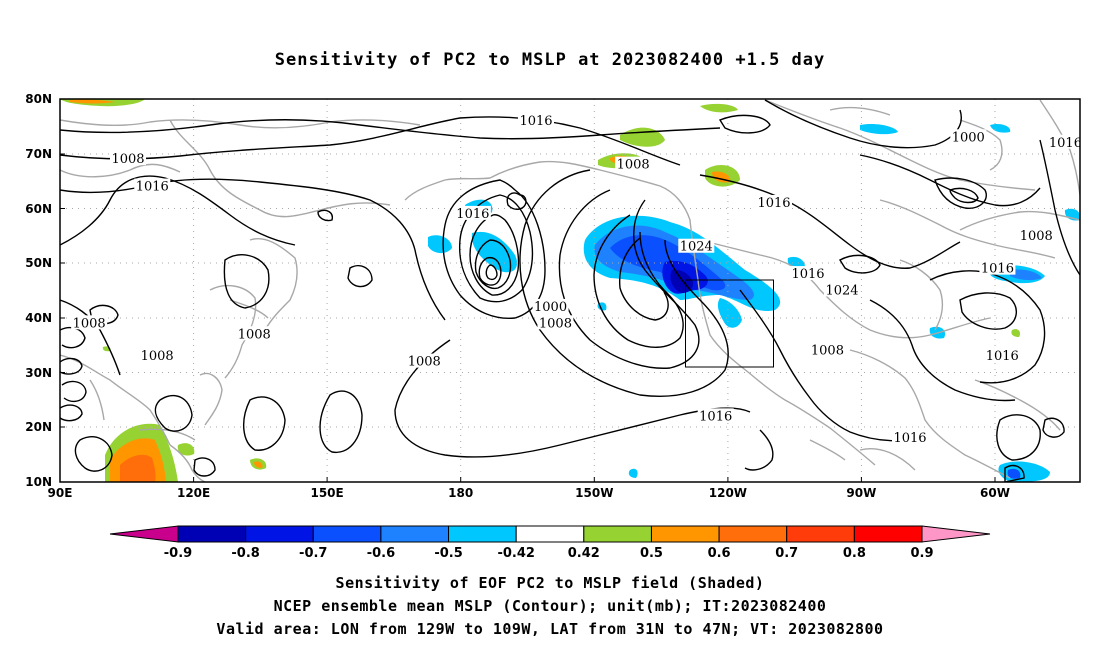  What do you see at coordinates (529, 493) in the screenshot?
I see `x-tick-labels: 90E 120E 150E 180 150W 120W 90W 60W` at bounding box center [529, 493].